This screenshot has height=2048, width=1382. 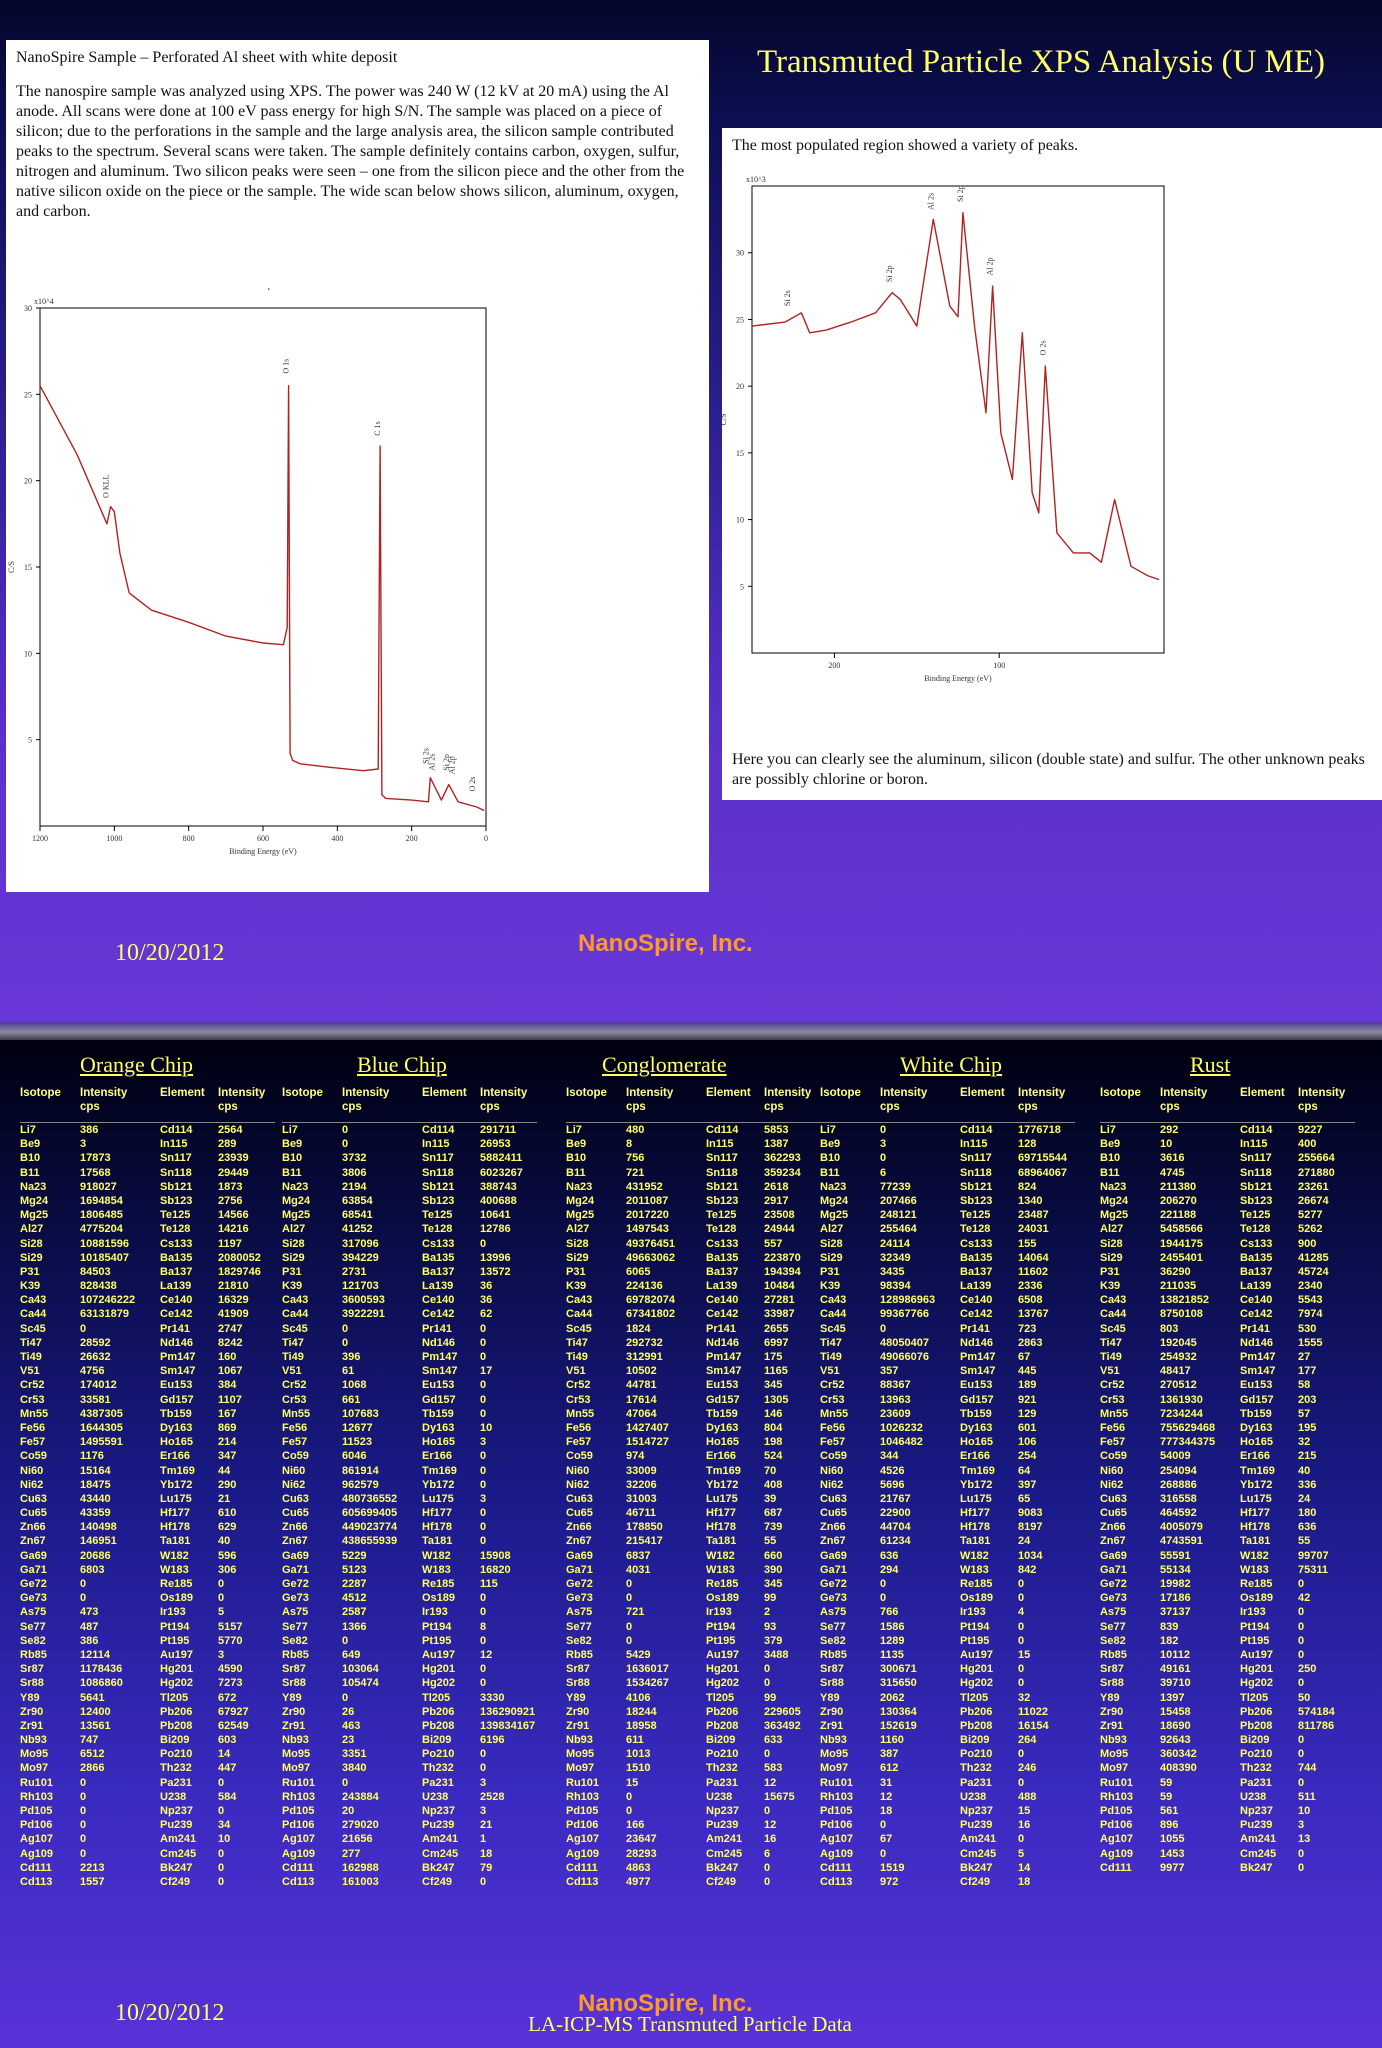 I want to click on isotope-cell: Fe56, so click(x=295, y=1427).